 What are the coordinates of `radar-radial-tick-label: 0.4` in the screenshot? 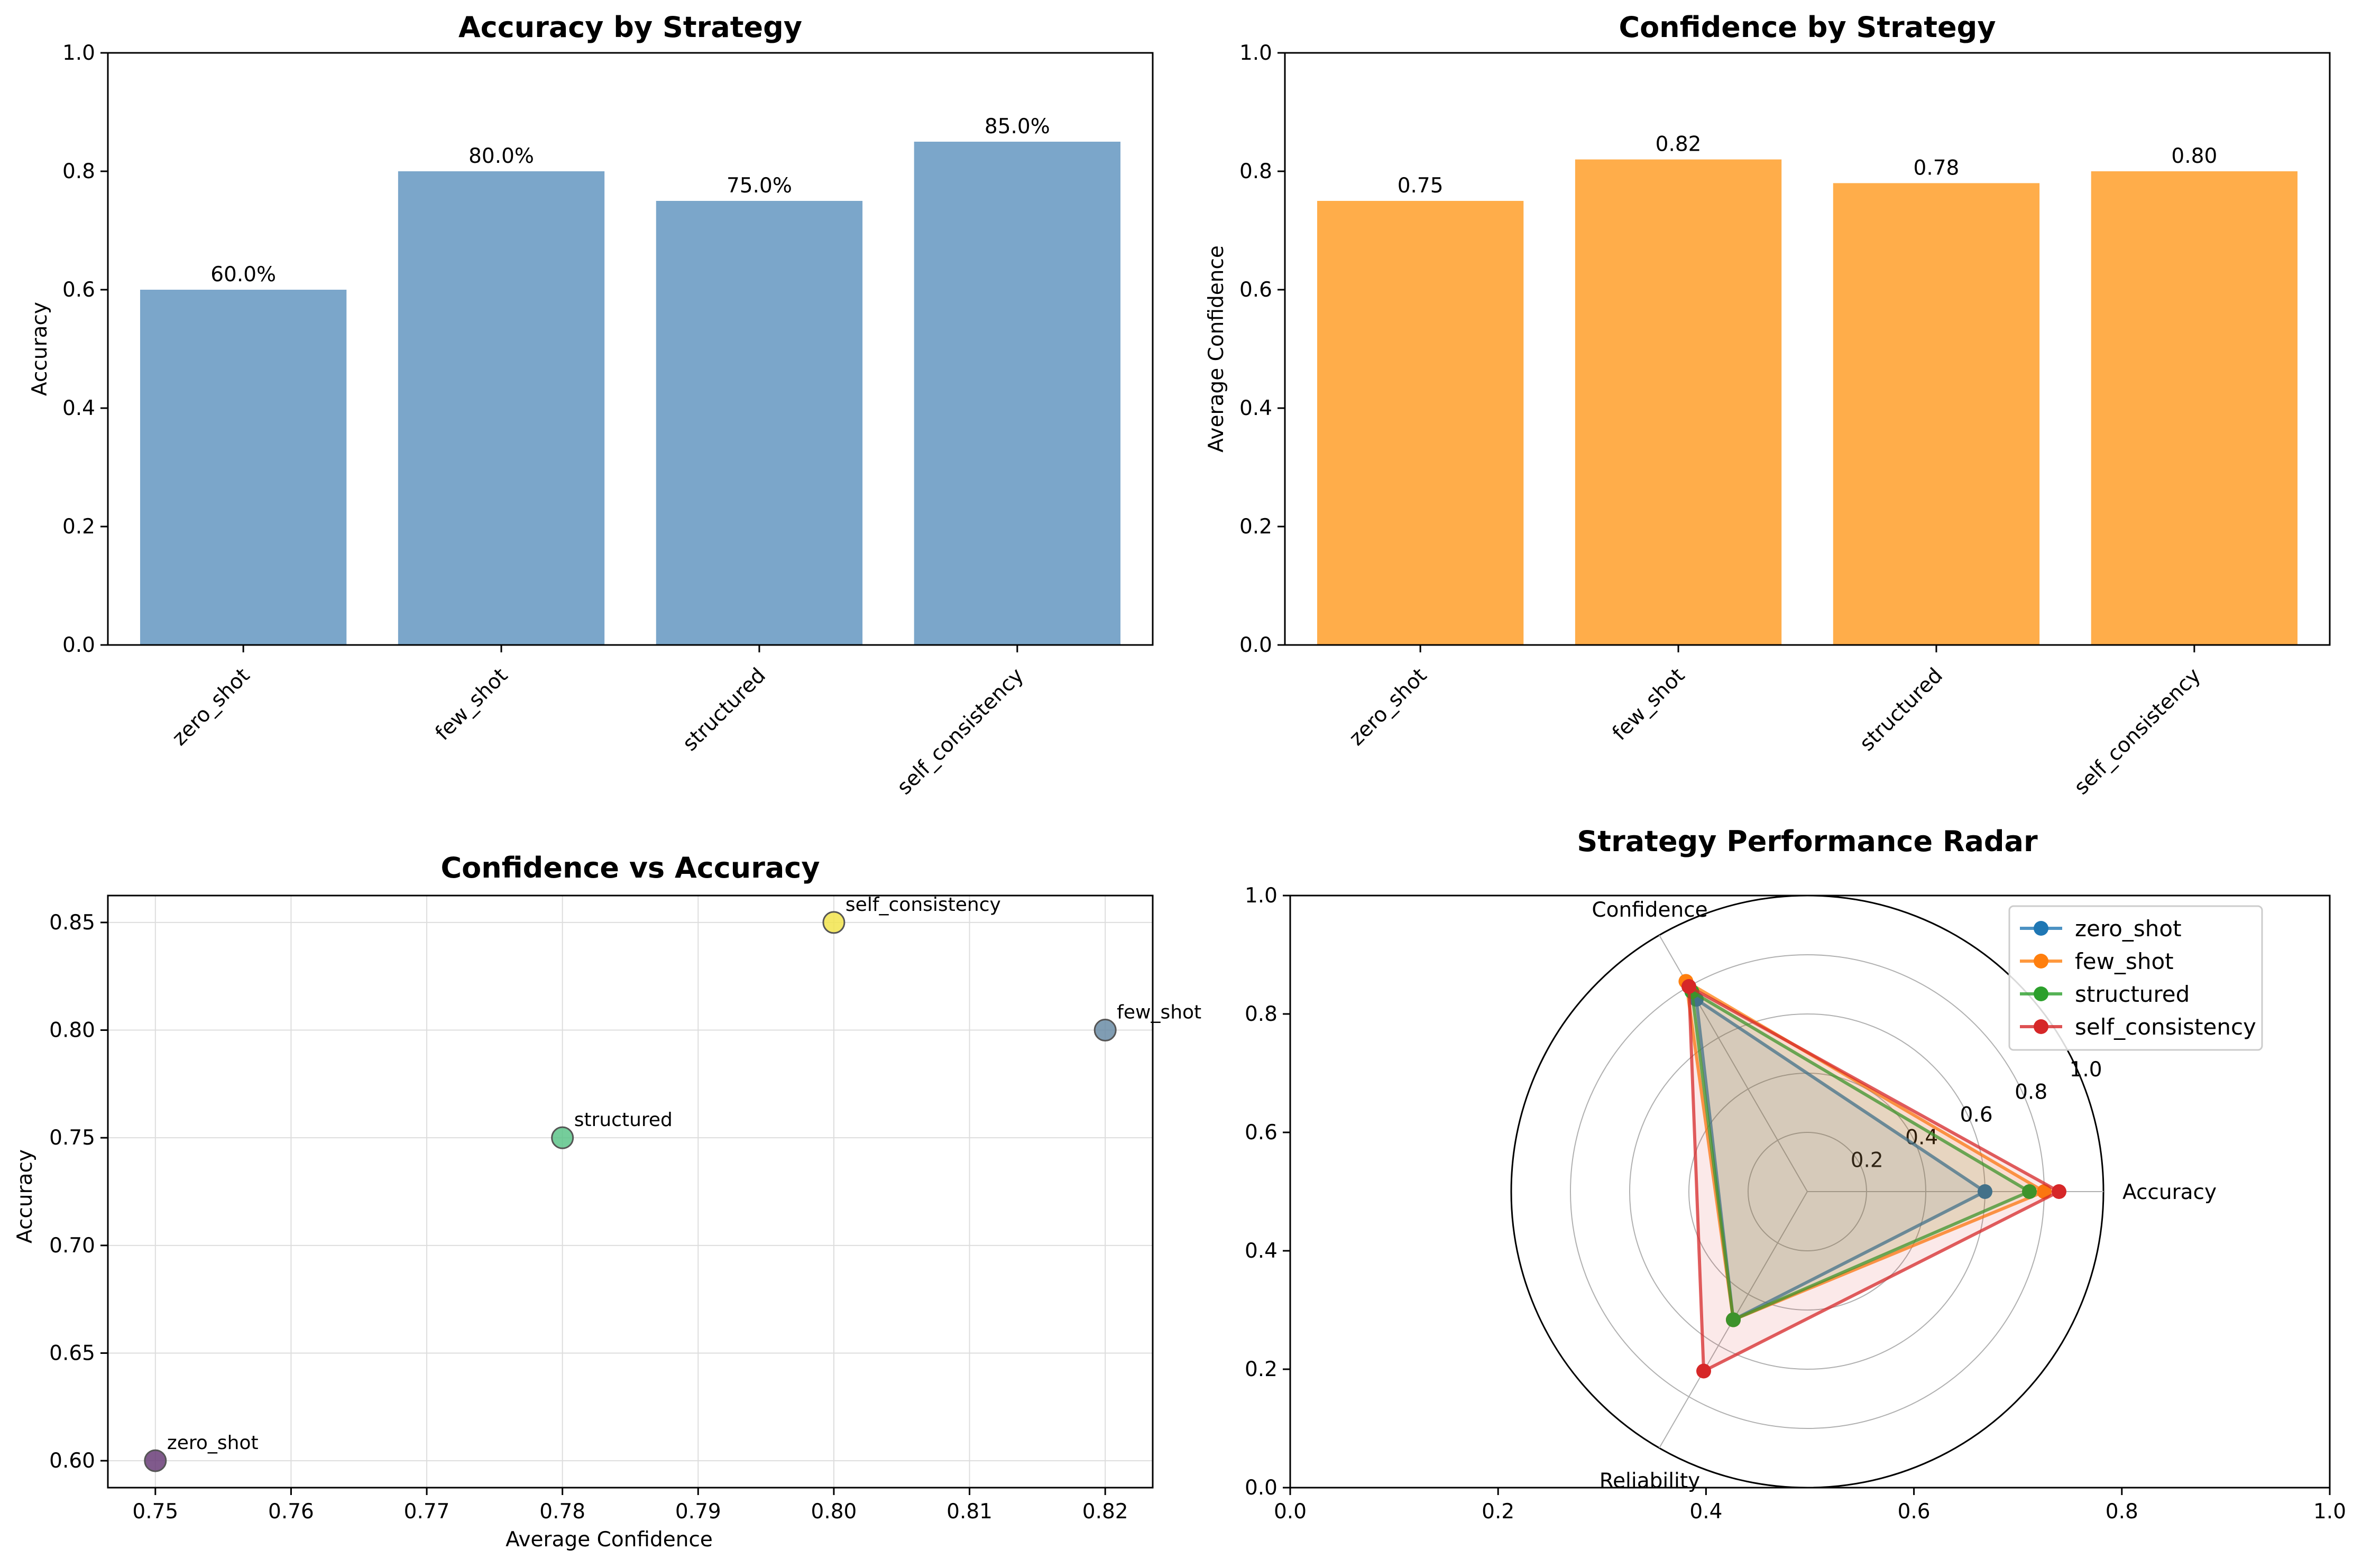 It's located at (1922, 1137).